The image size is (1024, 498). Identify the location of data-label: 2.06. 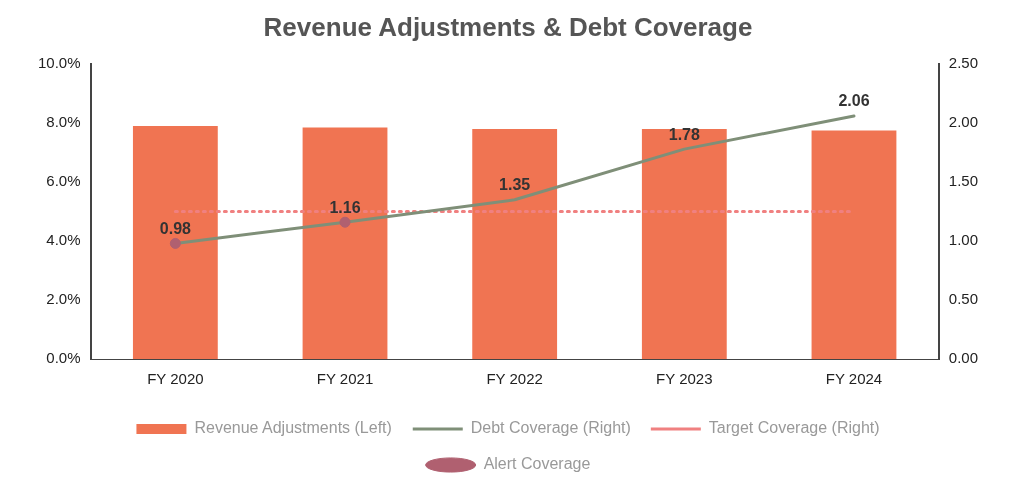
(854, 101).